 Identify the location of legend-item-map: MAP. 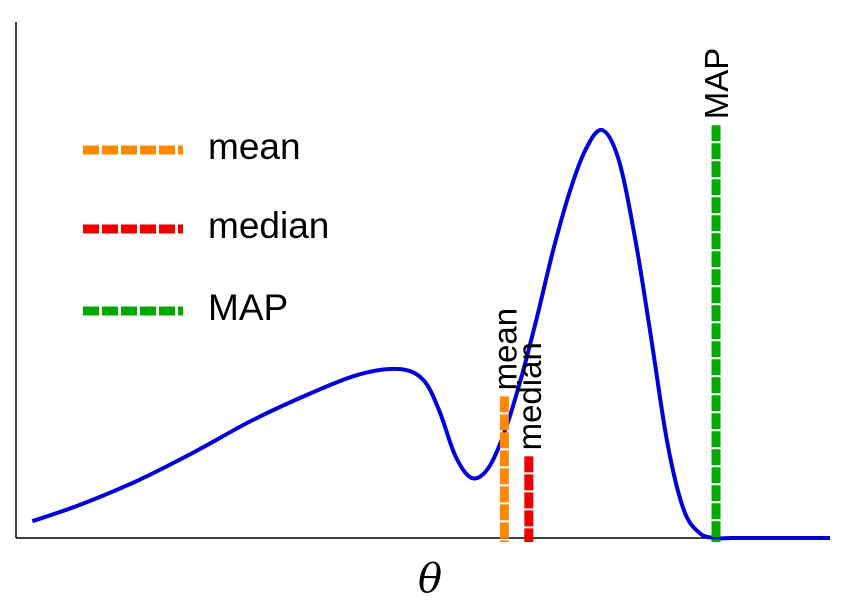
(185, 307).